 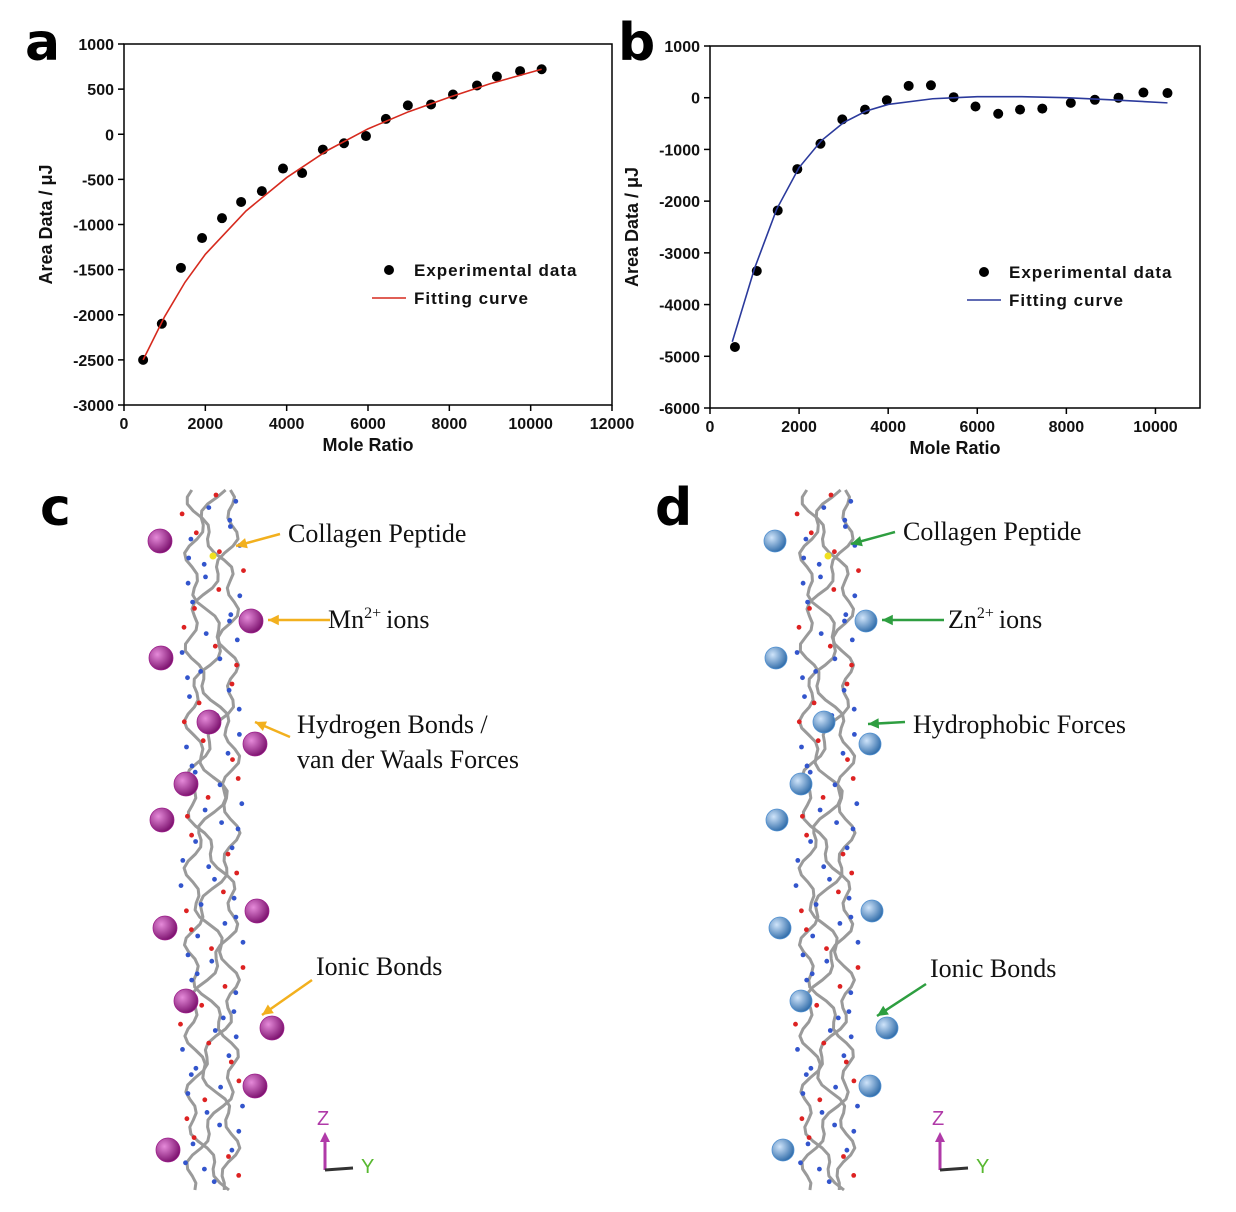 I want to click on annotation-text: Ionic Bonds, so click(x=993, y=968).